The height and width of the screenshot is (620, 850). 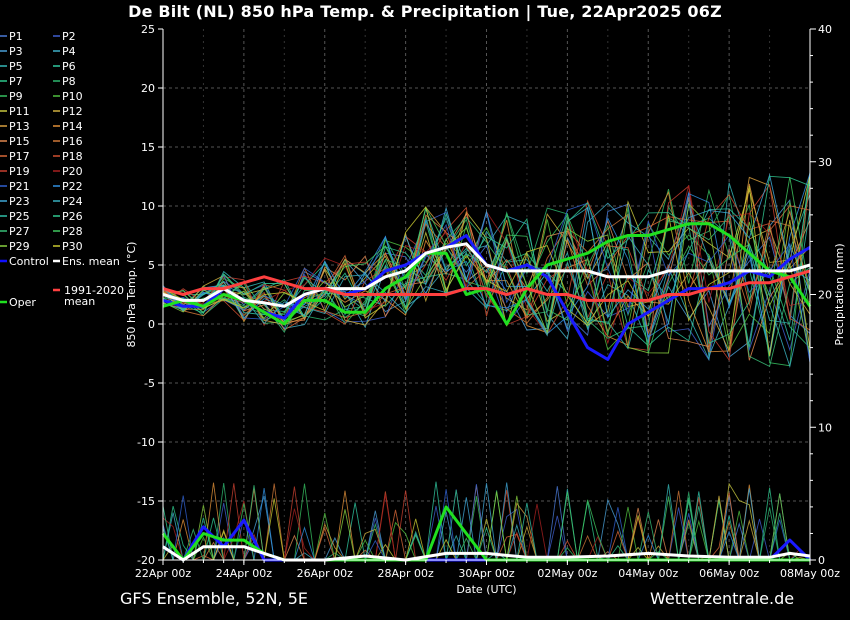 What do you see at coordinates (648, 573) in the screenshot?
I see `x-tick-label: 04May 00z` at bounding box center [648, 573].